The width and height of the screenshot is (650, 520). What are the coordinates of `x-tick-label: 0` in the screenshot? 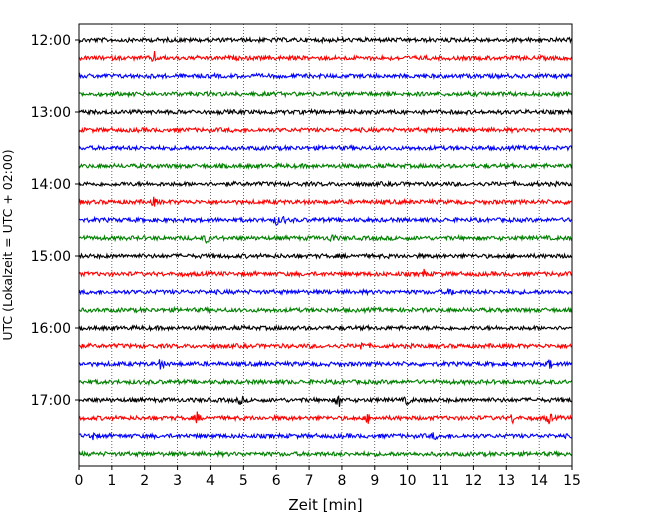 It's located at (79, 481).